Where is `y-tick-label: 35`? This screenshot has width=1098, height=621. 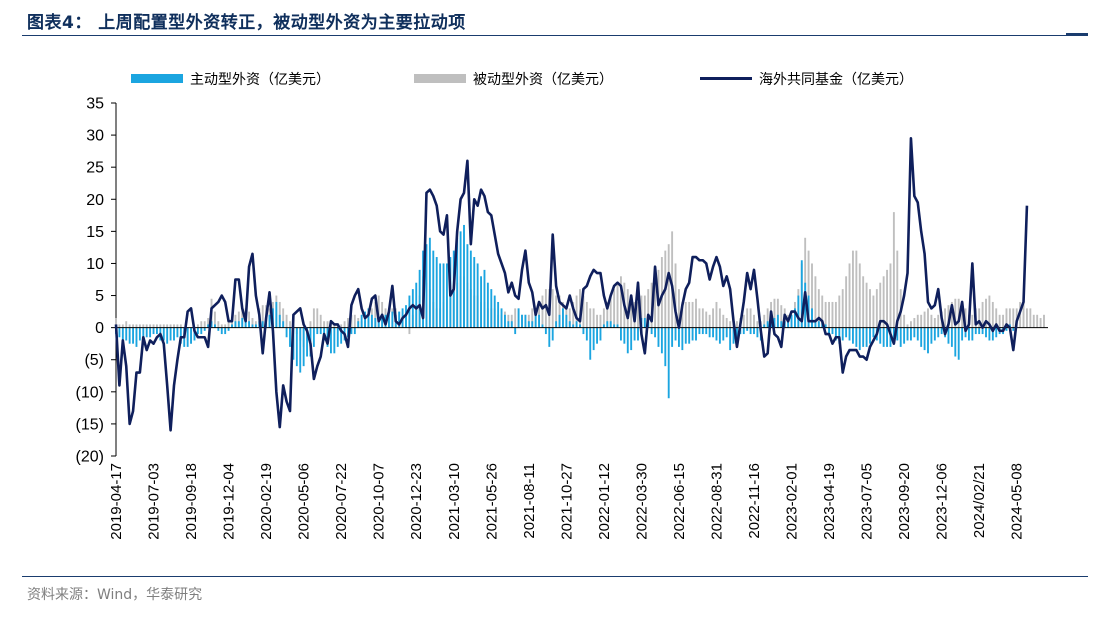 y-tick-label: 35 is located at coordinates (95, 104).